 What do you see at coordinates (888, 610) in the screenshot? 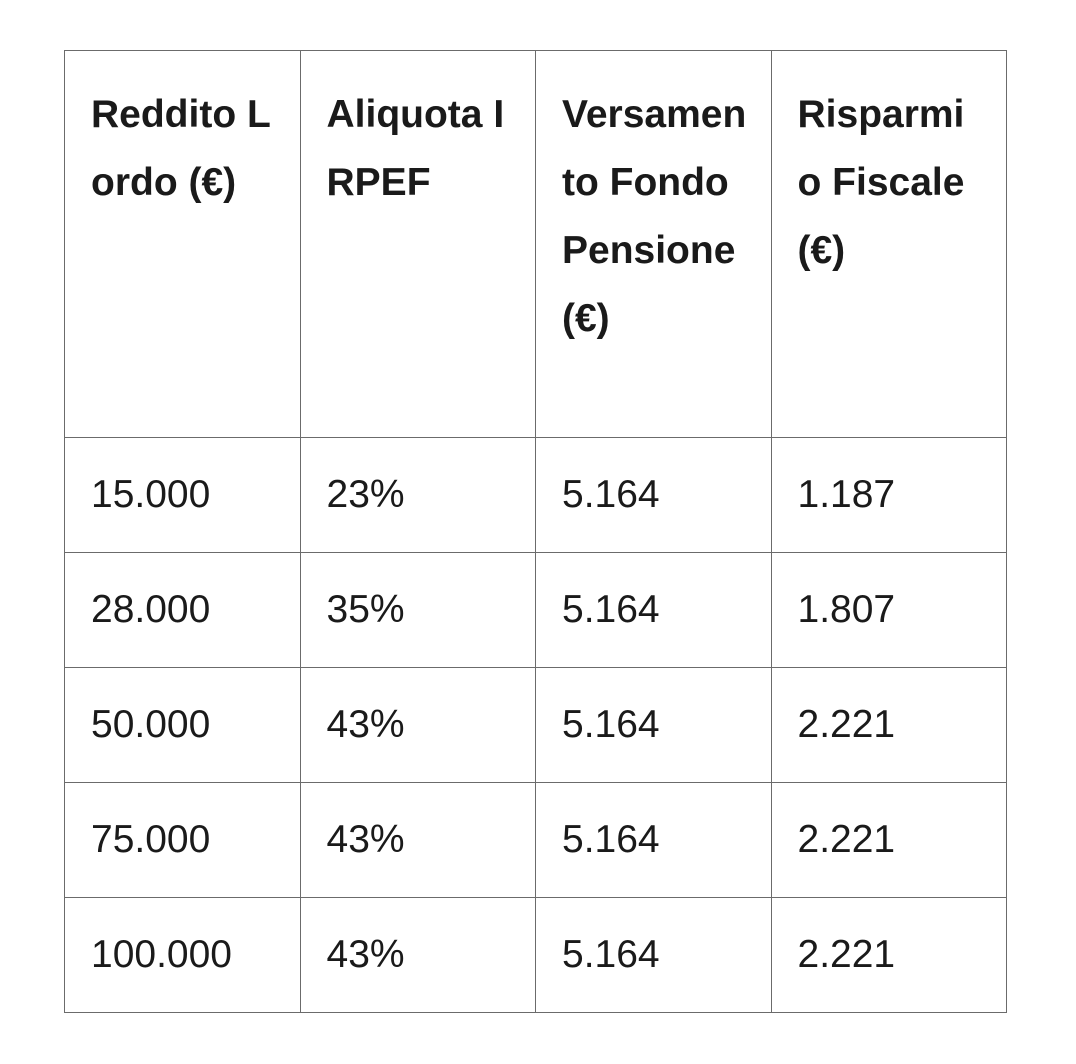
I see `table-cell: 1.807` at bounding box center [888, 610].